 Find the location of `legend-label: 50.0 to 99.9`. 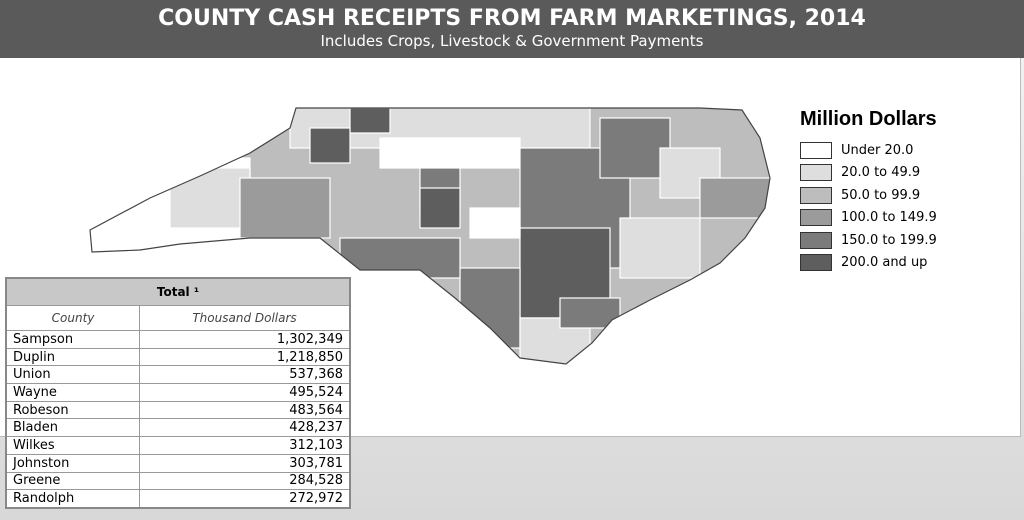

legend-label: 50.0 to 99.9 is located at coordinates (881, 195).